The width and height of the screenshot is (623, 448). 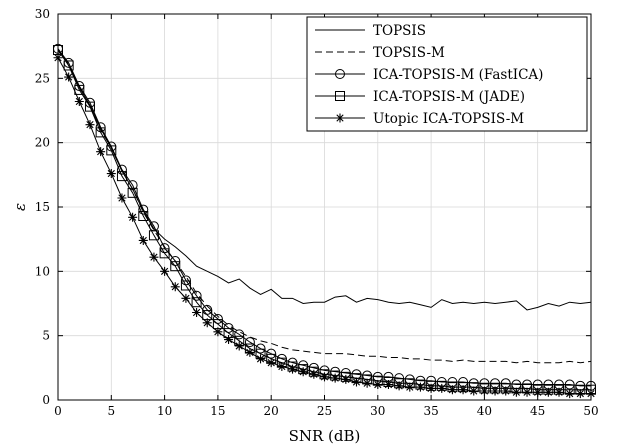 I want to click on x-tick-label: 5, so click(x=111, y=411).